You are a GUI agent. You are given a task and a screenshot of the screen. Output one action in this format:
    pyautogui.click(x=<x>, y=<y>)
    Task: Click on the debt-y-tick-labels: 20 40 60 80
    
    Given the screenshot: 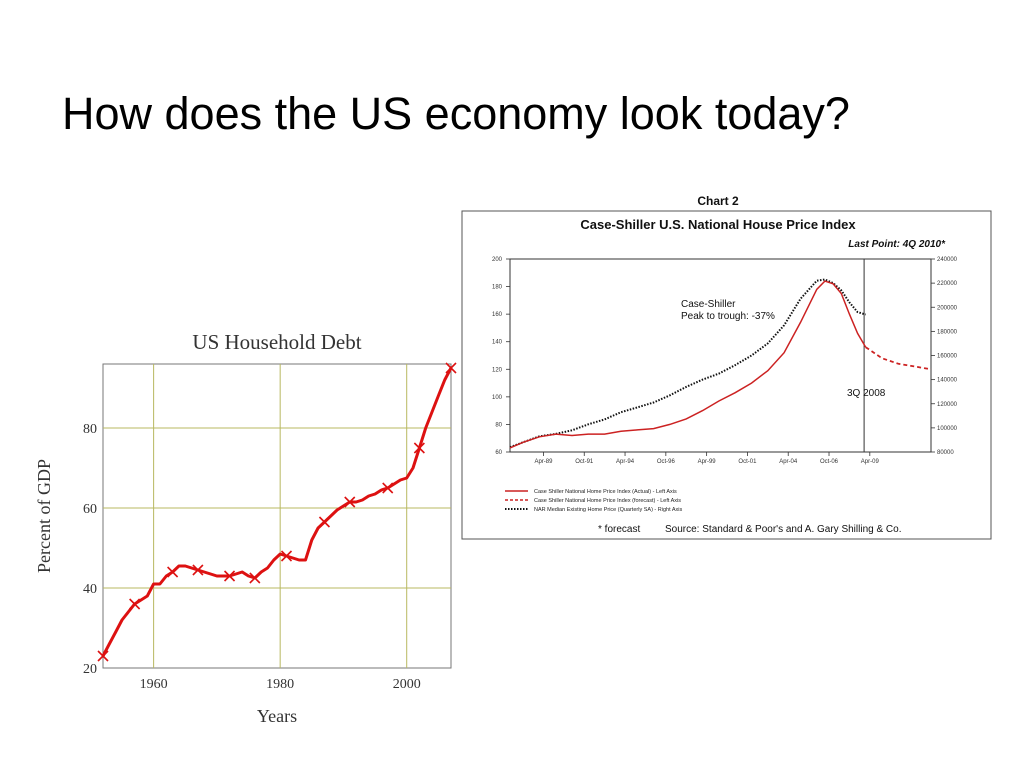 What is the action you would take?
    pyautogui.click(x=90, y=549)
    